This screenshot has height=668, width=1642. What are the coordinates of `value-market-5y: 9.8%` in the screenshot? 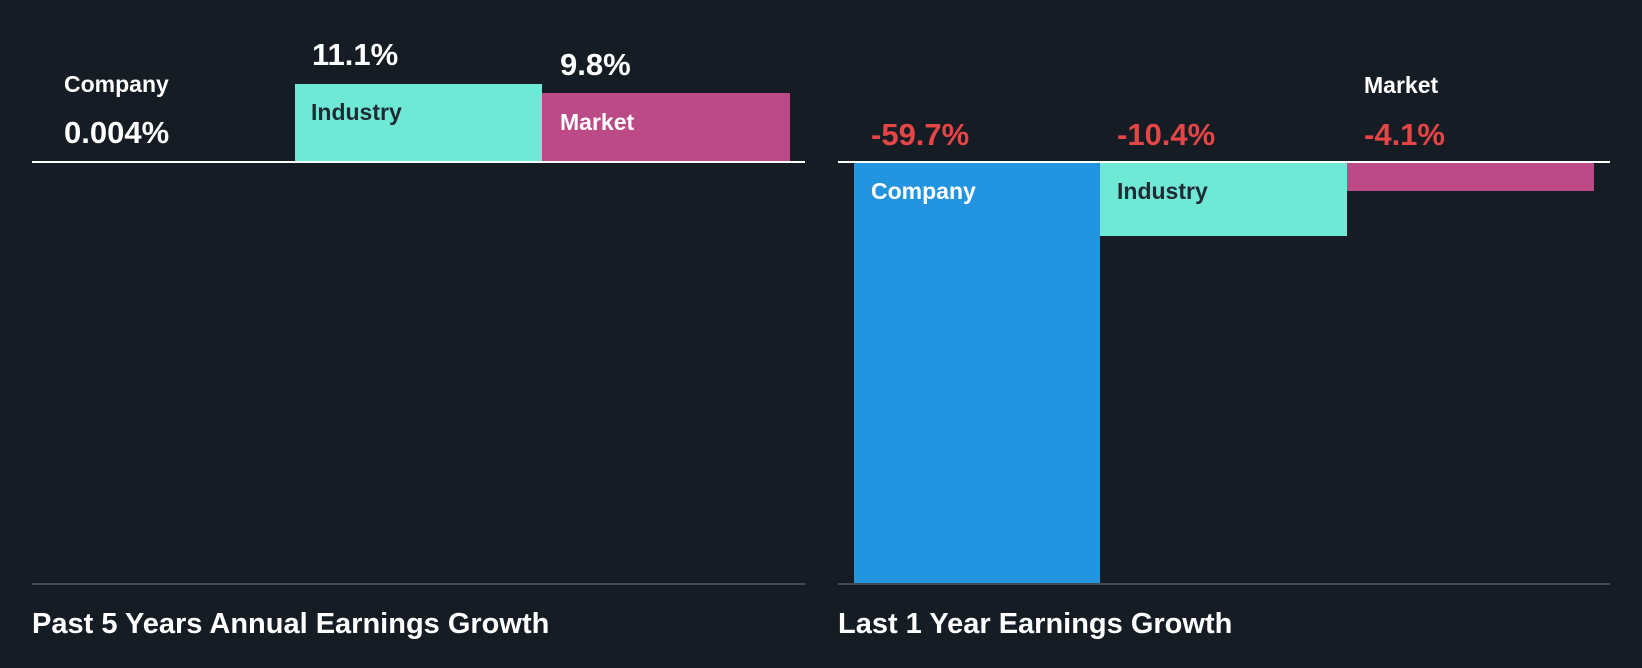 It's located at (595, 64).